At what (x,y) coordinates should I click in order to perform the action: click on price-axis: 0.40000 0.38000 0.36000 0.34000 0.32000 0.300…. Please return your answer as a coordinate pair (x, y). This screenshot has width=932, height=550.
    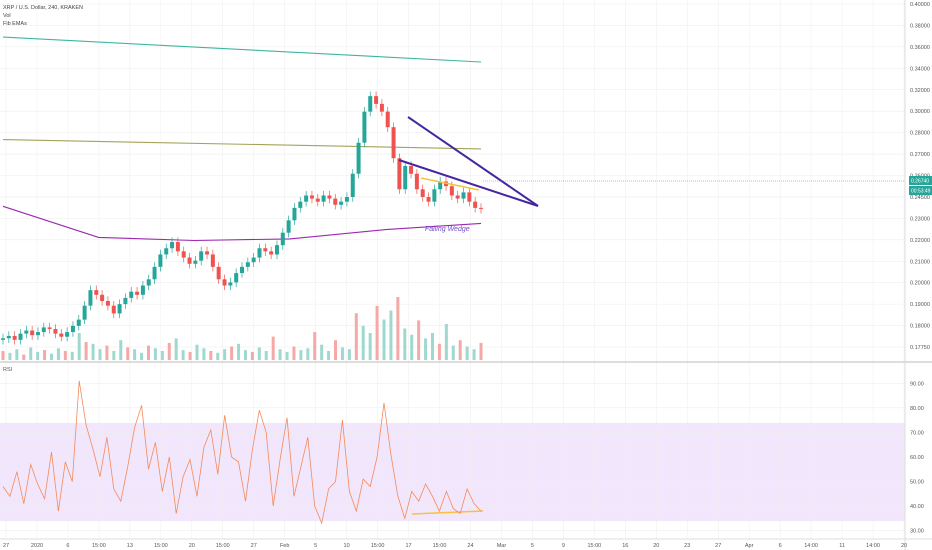
    Looking at the image, I should click on (920, 176).